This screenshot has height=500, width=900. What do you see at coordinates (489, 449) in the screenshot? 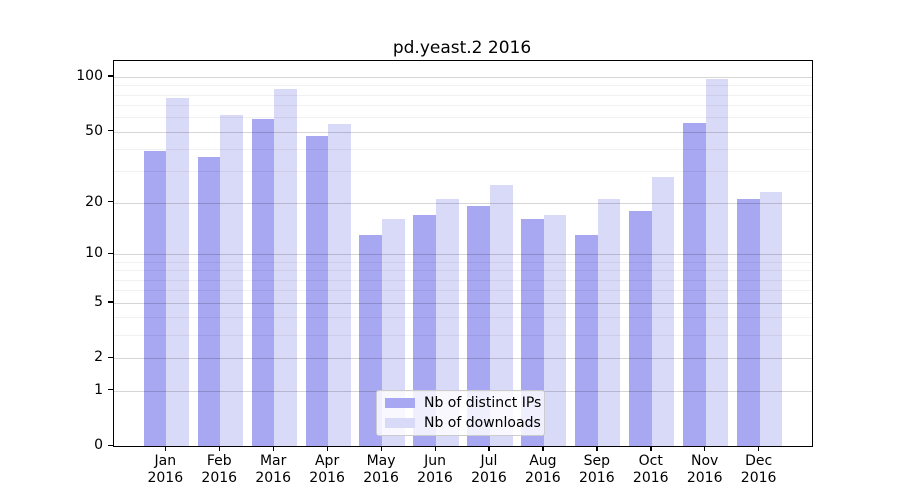
I see `x-tick-mark-jul` at bounding box center [489, 449].